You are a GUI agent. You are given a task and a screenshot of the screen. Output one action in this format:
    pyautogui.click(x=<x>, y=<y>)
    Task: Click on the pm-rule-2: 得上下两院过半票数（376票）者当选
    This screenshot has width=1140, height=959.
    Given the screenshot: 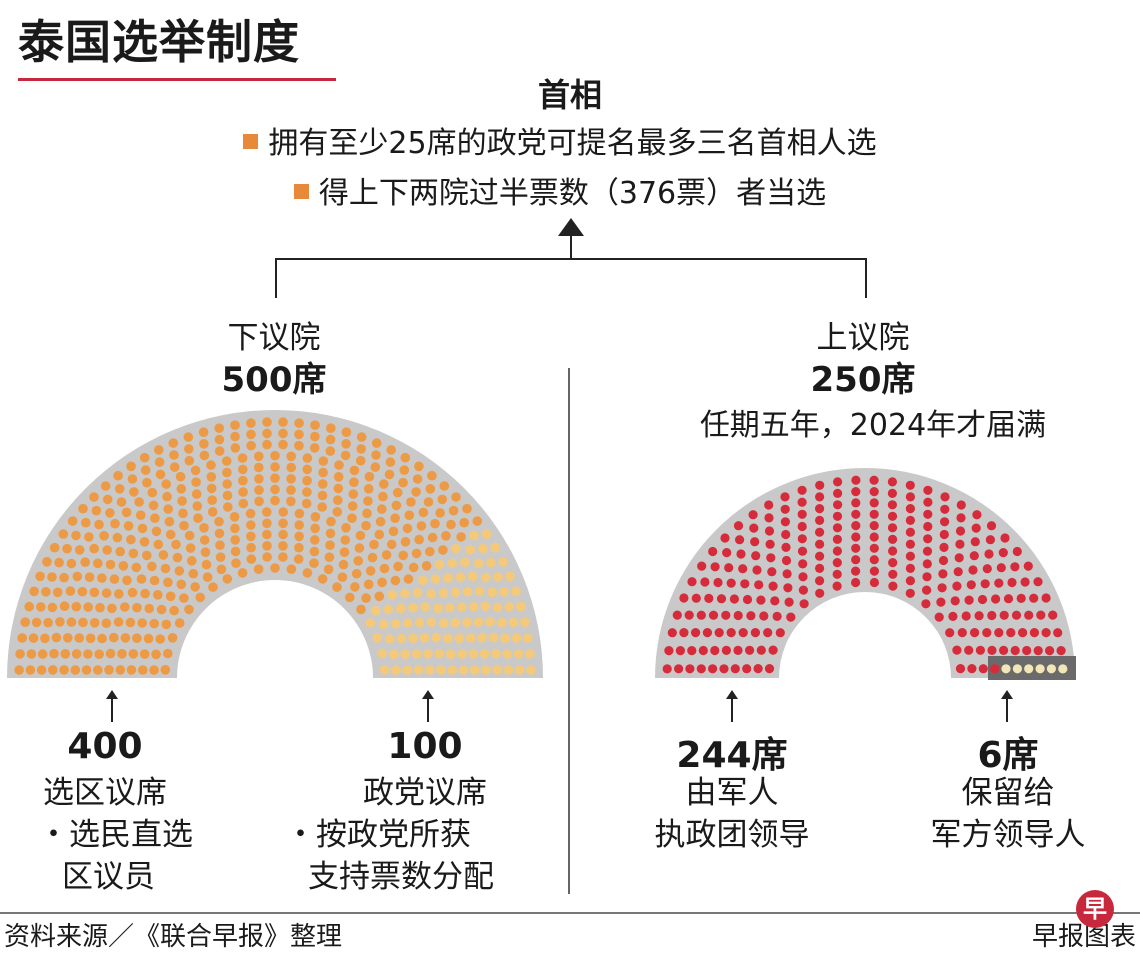 What is the action you would take?
    pyautogui.click(x=560, y=190)
    